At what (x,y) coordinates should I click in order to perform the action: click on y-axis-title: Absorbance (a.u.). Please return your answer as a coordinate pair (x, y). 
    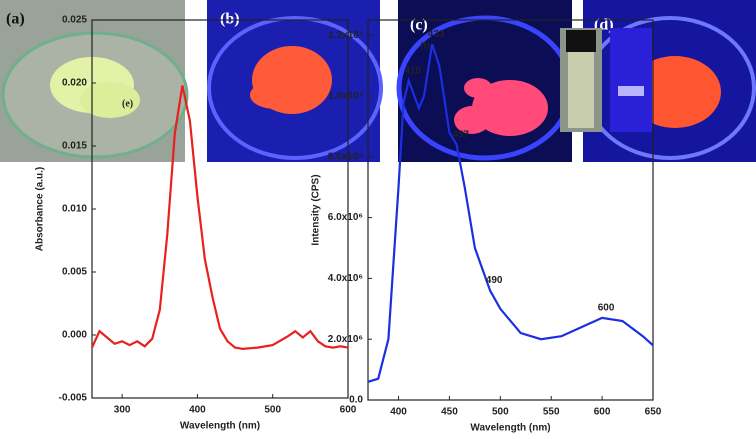
    Looking at the image, I should click on (40, 209).